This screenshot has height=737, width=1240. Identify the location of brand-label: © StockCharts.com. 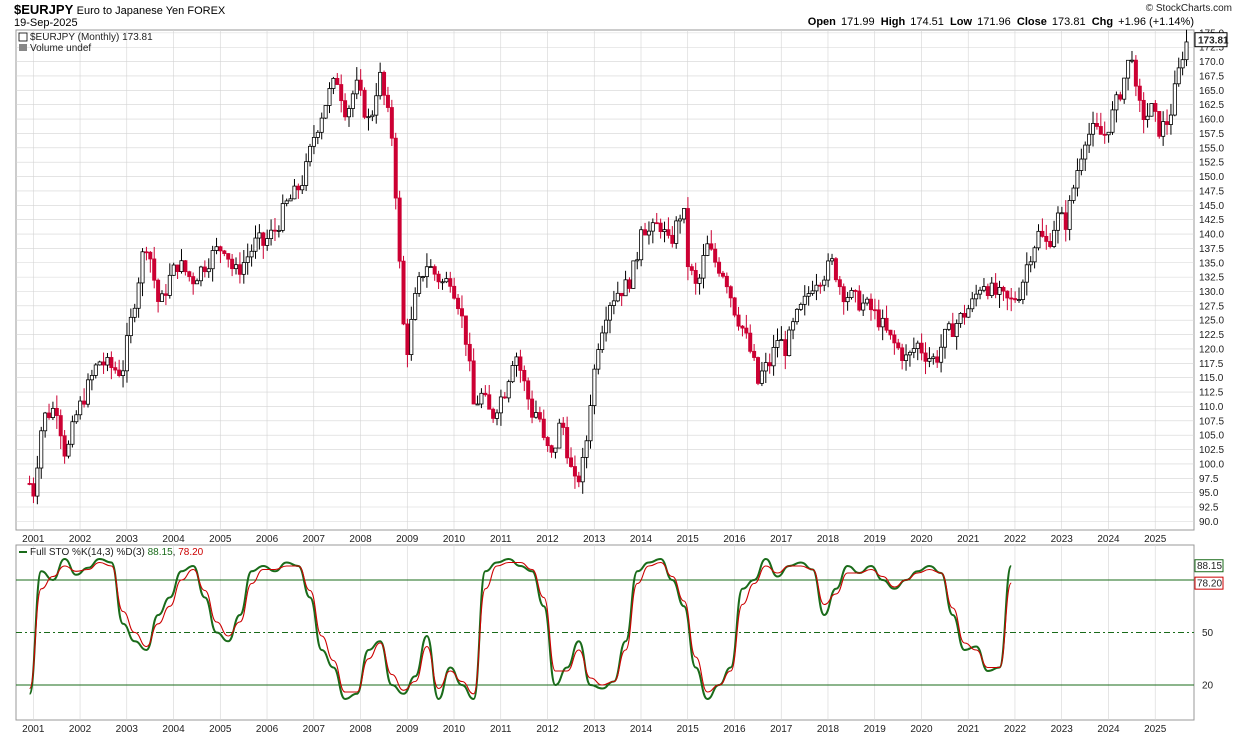
(1188, 8).